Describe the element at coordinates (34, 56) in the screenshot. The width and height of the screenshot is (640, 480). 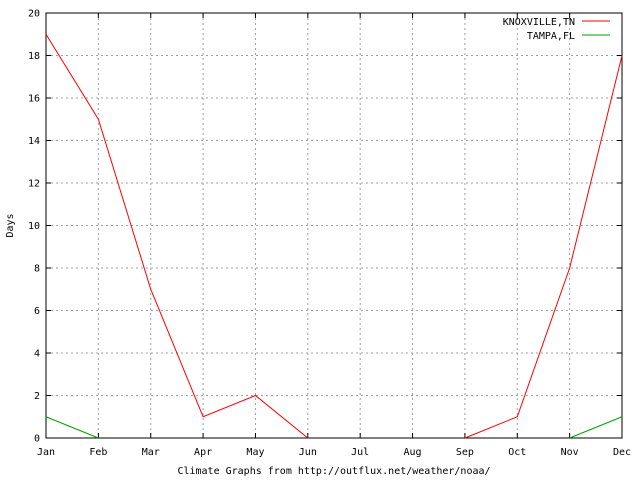
I see `y-tick-label: 18` at that location.